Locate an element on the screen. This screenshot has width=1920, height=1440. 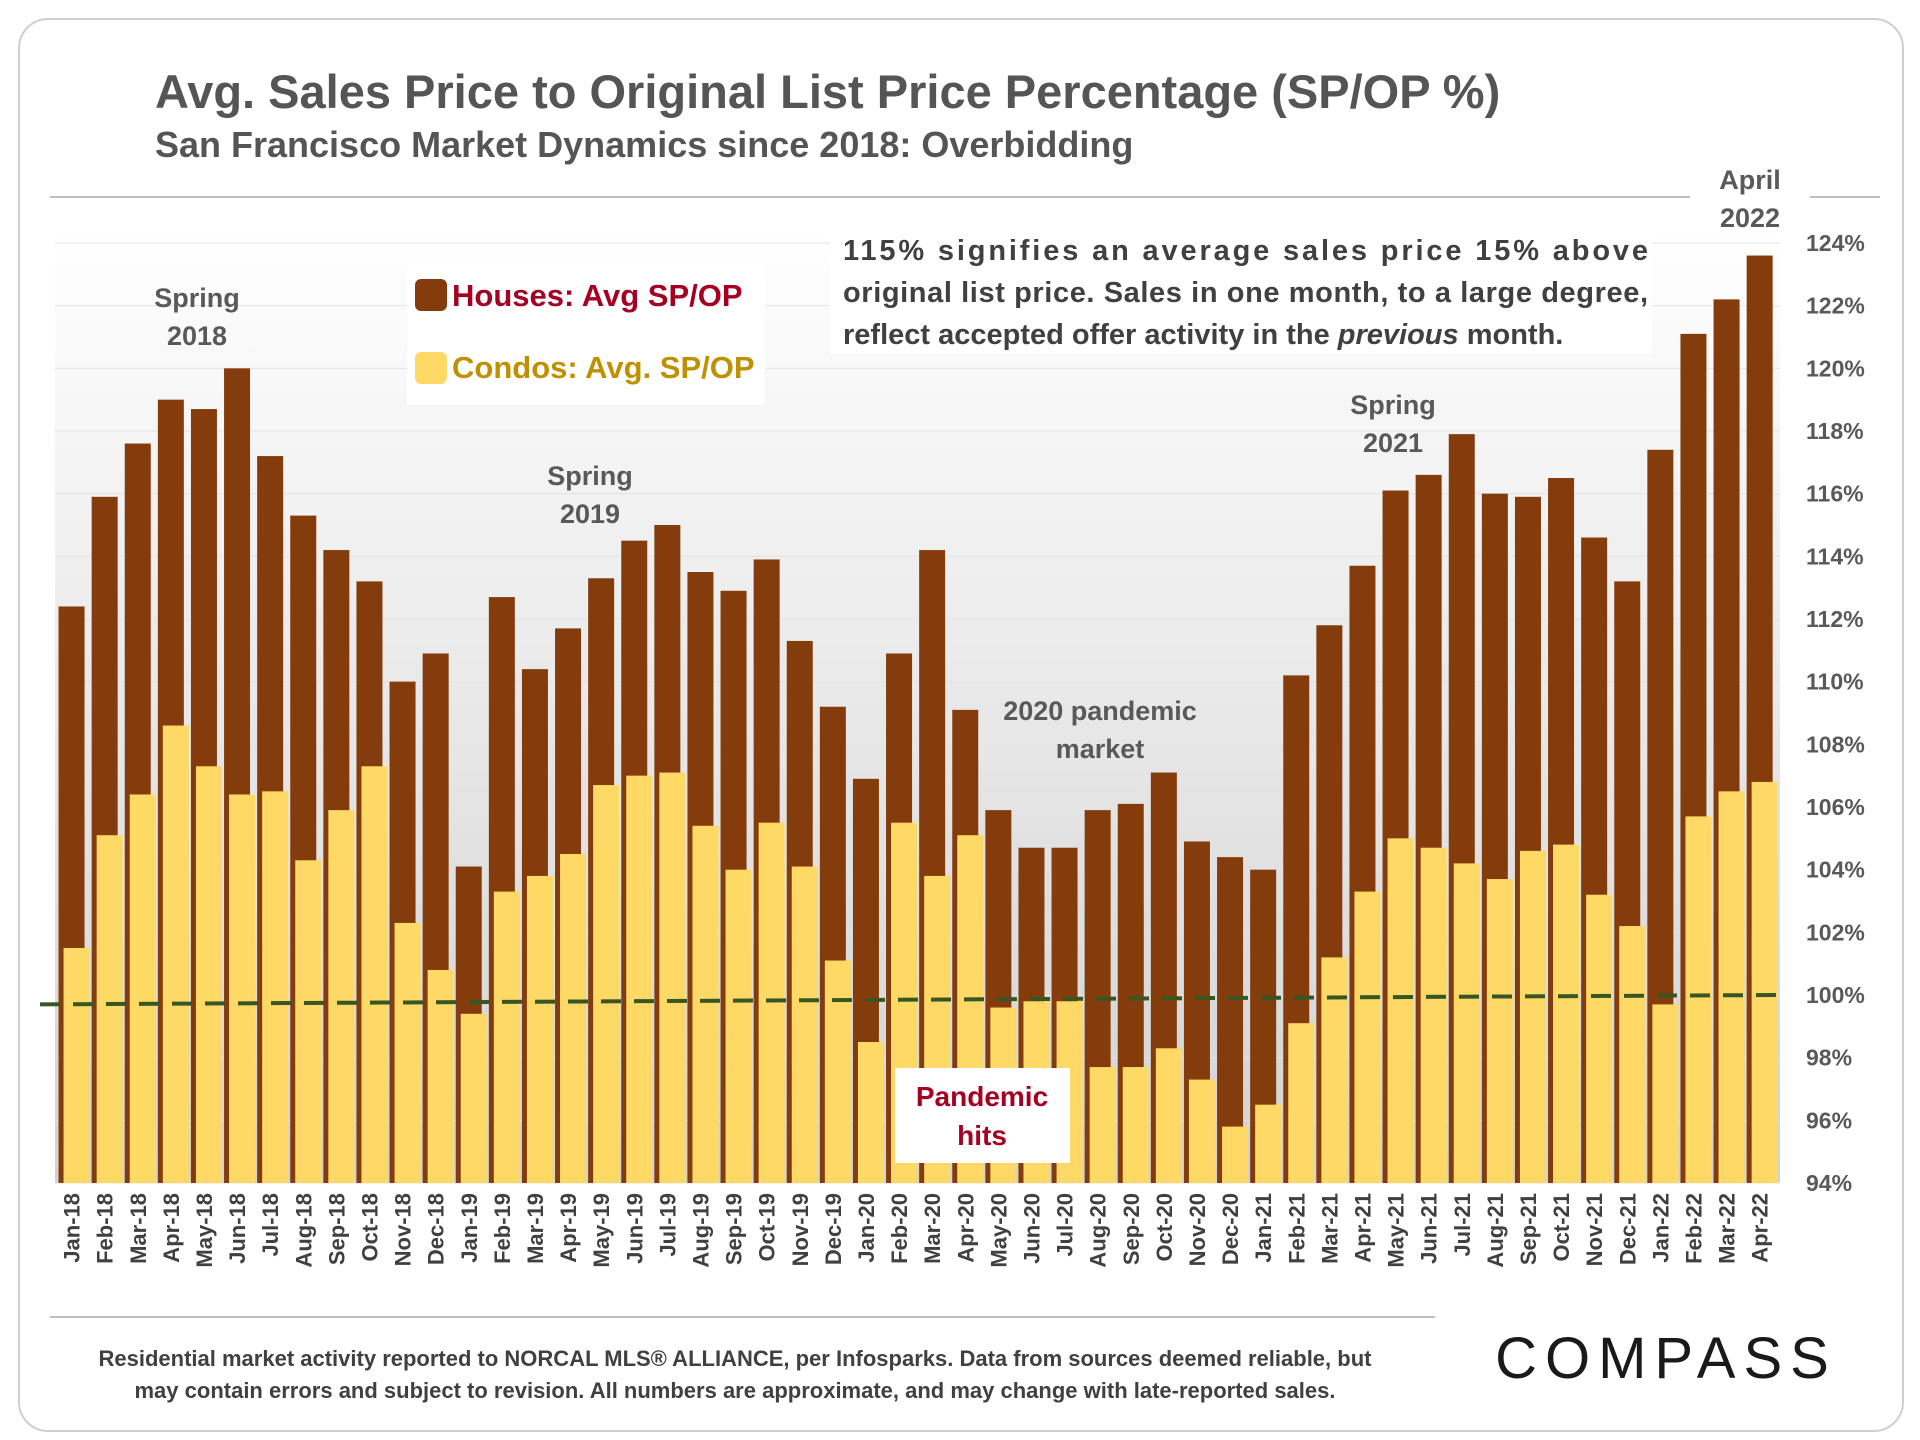
annotation-pandemic-hits-line2: hits is located at coordinates (982, 1135).